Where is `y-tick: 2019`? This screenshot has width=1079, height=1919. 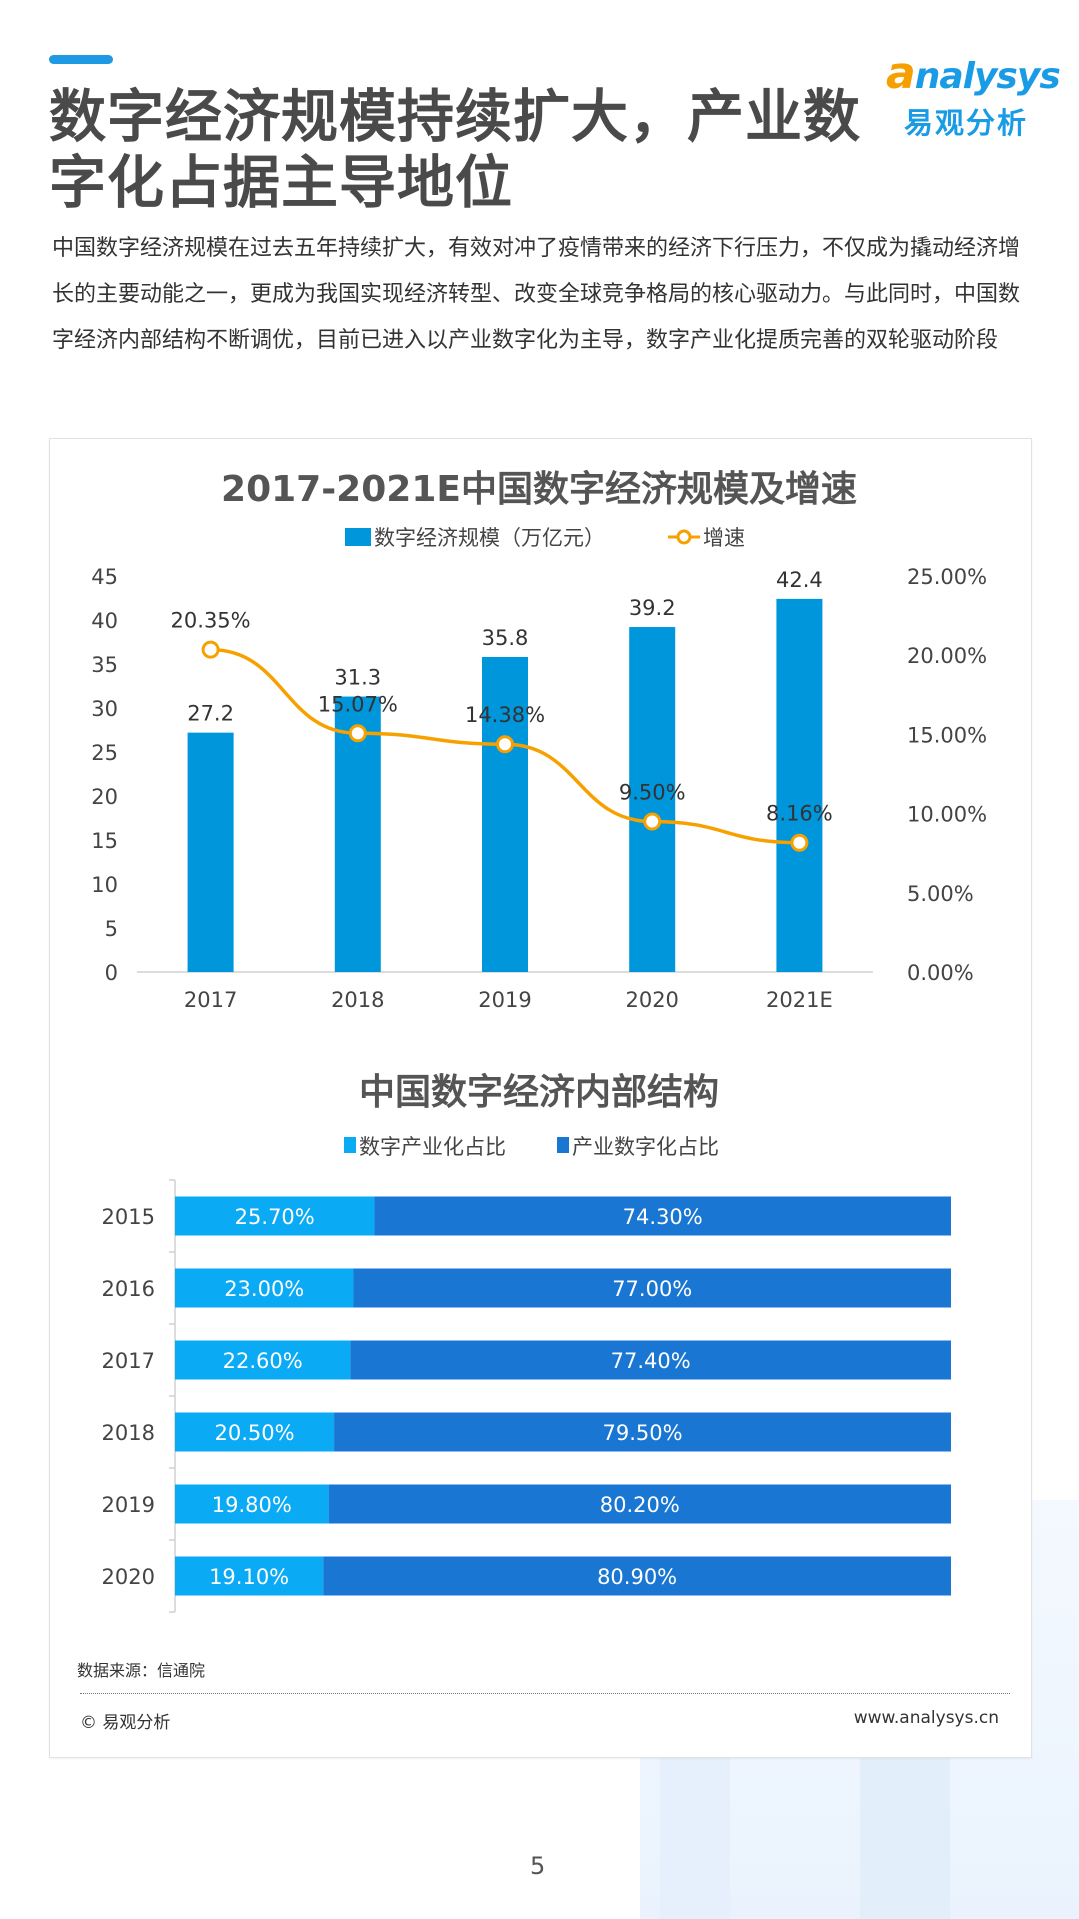
y-tick: 2019 is located at coordinates (128, 1505).